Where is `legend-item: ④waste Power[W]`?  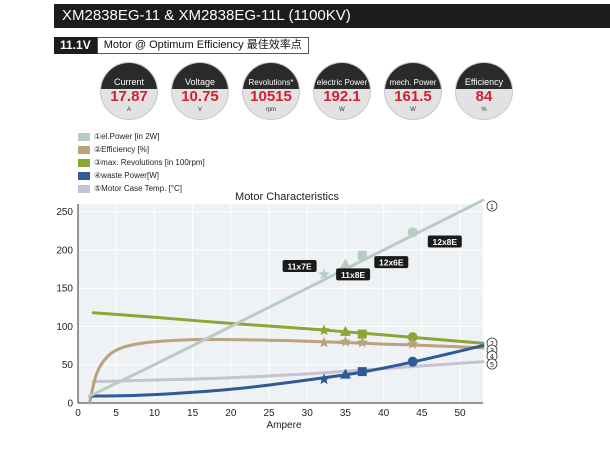
legend-item: ④waste Power[W] is located at coordinates (141, 176).